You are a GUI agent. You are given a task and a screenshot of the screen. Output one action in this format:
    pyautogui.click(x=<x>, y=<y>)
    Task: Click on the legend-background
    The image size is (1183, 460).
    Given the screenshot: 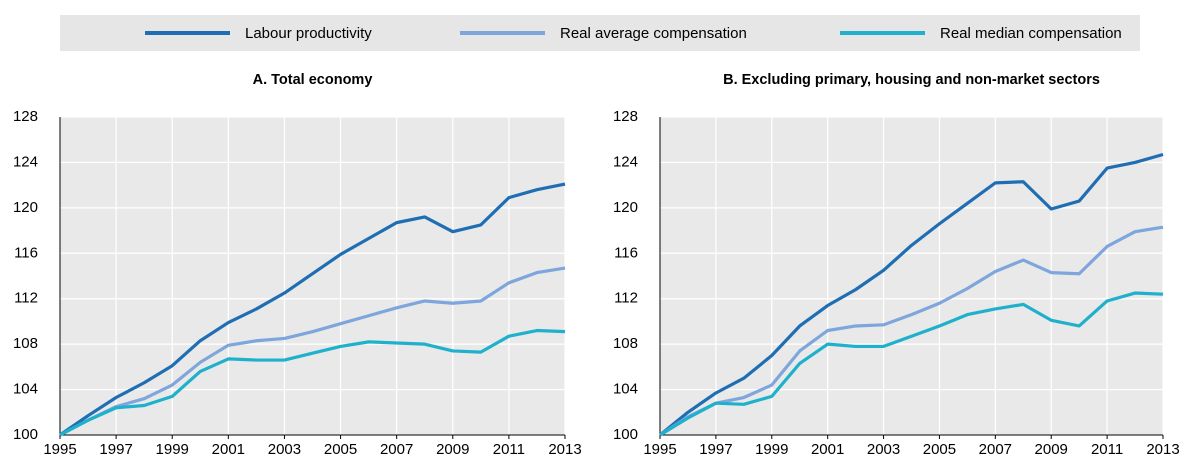 What is the action you would take?
    pyautogui.click(x=600, y=33)
    